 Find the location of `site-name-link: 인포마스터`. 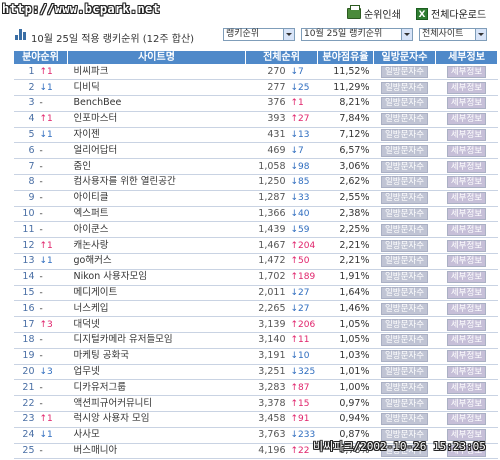

site-name-link: 인포마스터 is located at coordinates (156, 119).